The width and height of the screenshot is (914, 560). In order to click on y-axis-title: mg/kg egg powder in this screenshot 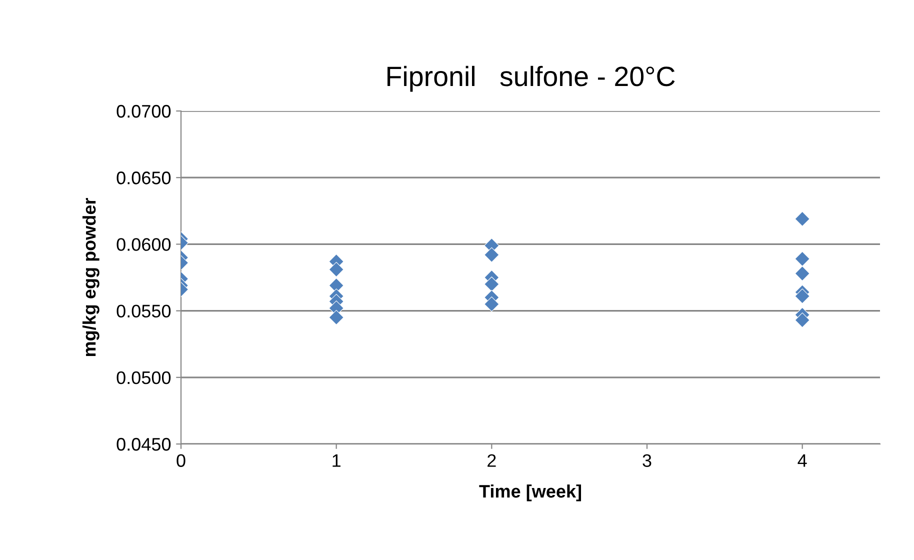, I will do `click(91, 277)`.